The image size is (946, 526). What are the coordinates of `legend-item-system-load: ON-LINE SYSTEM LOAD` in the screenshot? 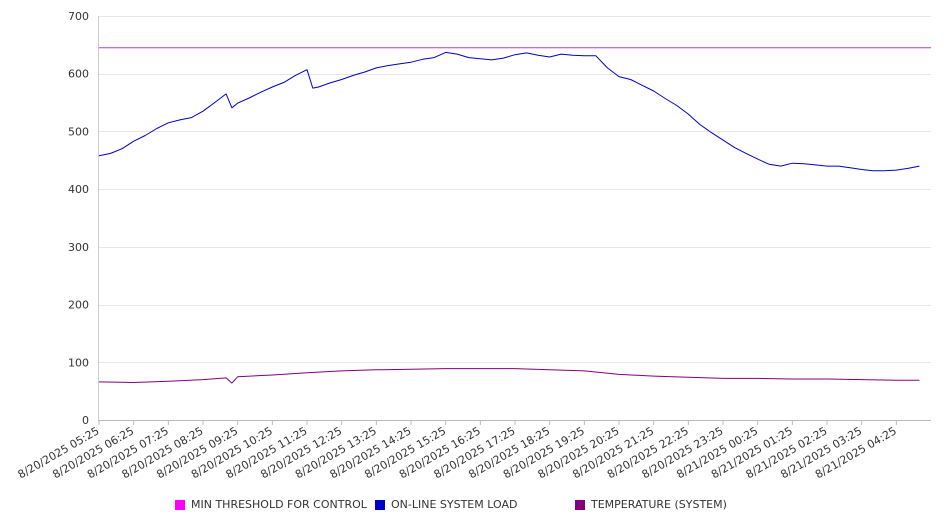 It's located at (446, 504).